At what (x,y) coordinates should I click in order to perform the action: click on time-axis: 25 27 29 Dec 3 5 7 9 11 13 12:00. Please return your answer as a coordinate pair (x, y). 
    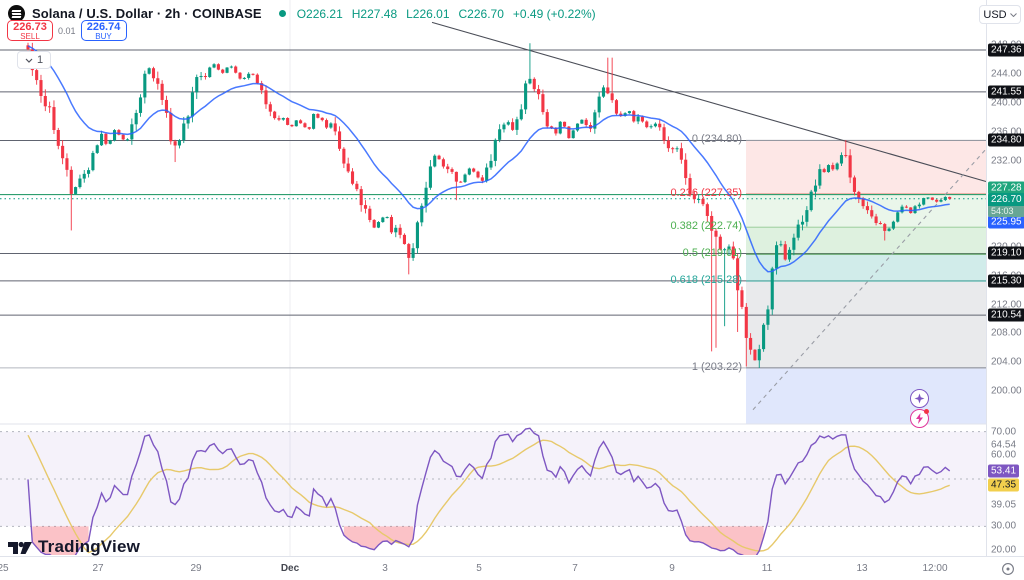
    Looking at the image, I should click on (512, 568).